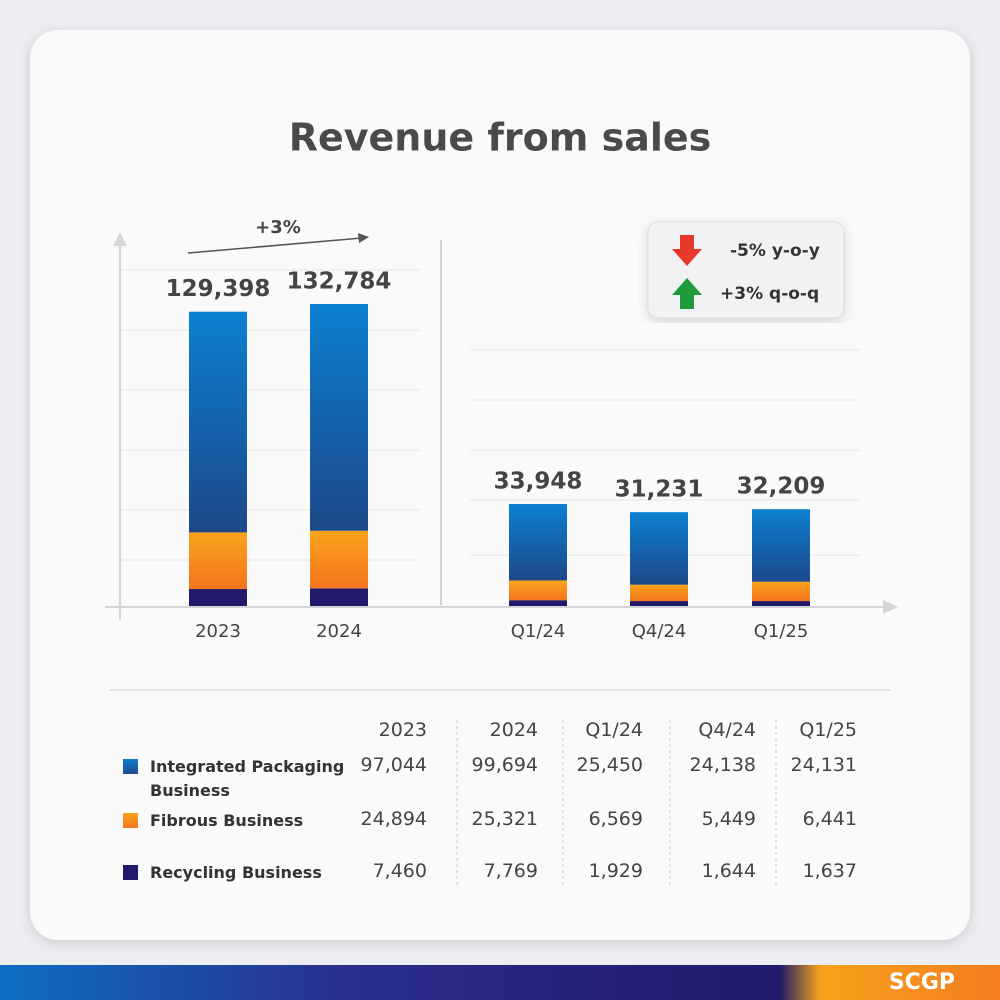 The image size is (1000, 1000). What do you see at coordinates (247, 778) in the screenshot?
I see `legend-label: Integrated Packaging Business` at bounding box center [247, 778].